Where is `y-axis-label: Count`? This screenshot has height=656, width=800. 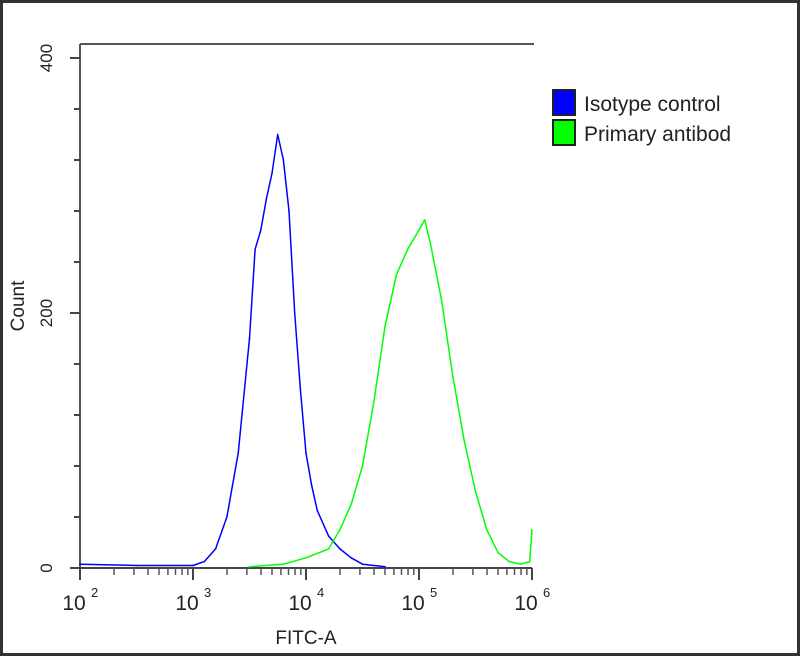
y-axis-label: Count is located at coordinates (18, 305).